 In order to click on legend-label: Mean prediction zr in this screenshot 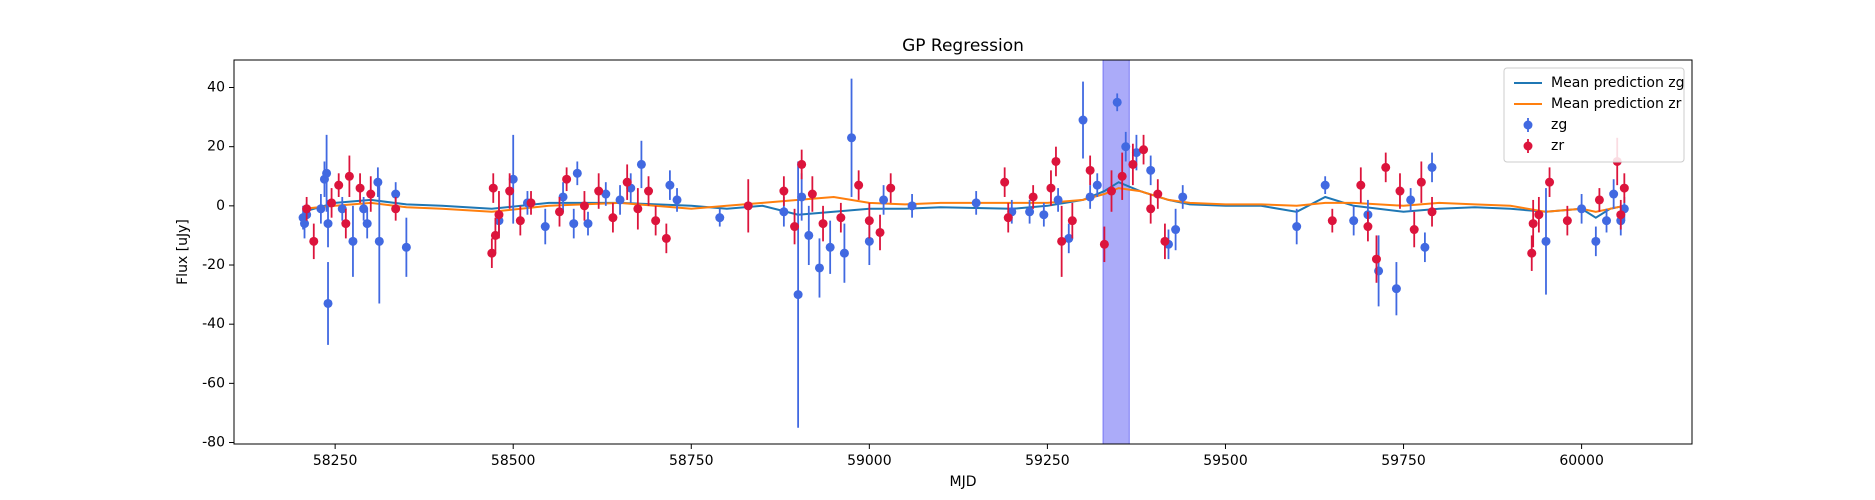, I will do `click(1616, 104)`.